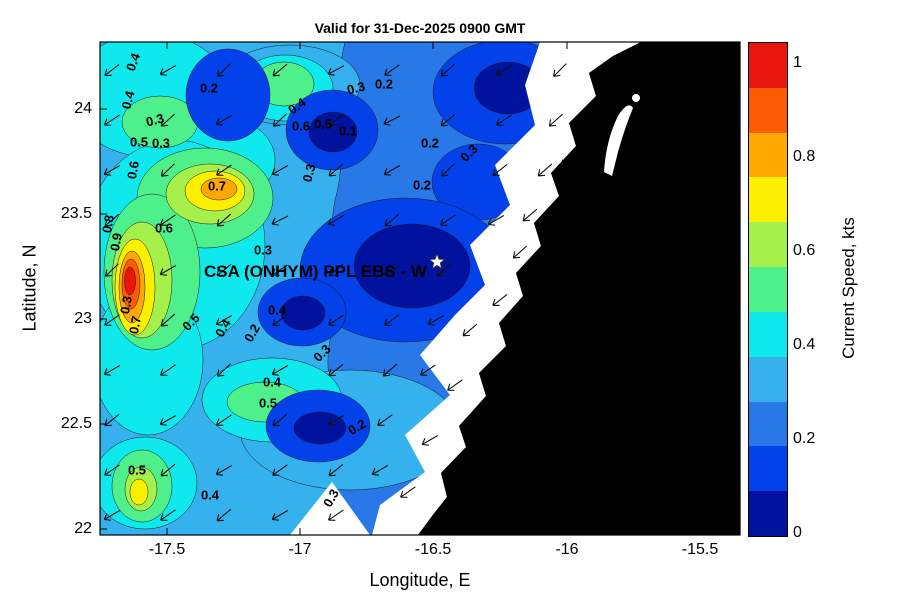 The image size is (900, 600). I want to click on colorbar, so click(768, 289).